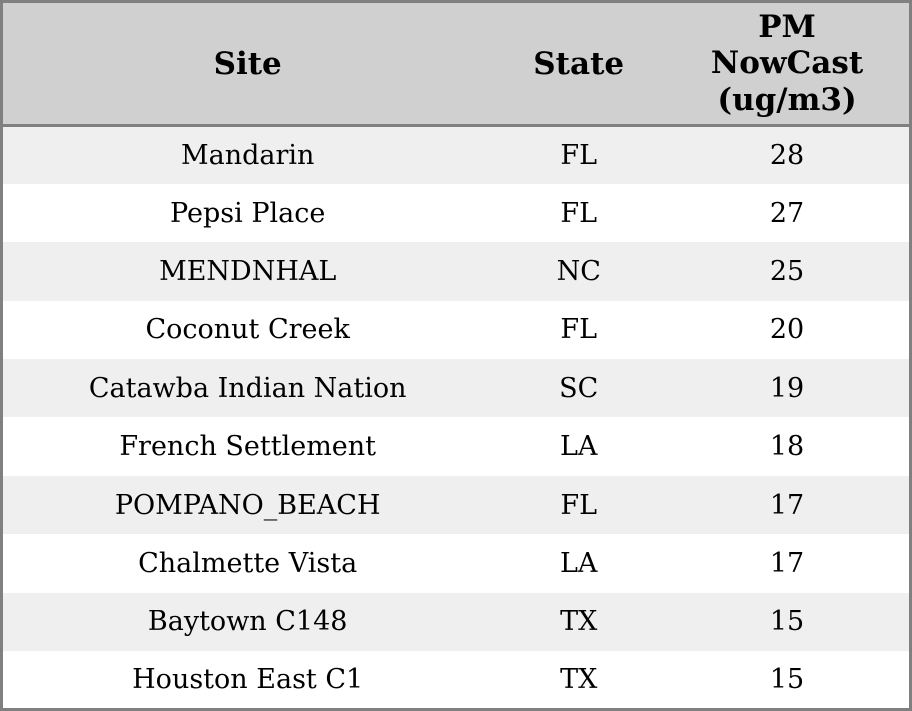 The image size is (912, 711). I want to click on column-header-state: State, so click(579, 64).